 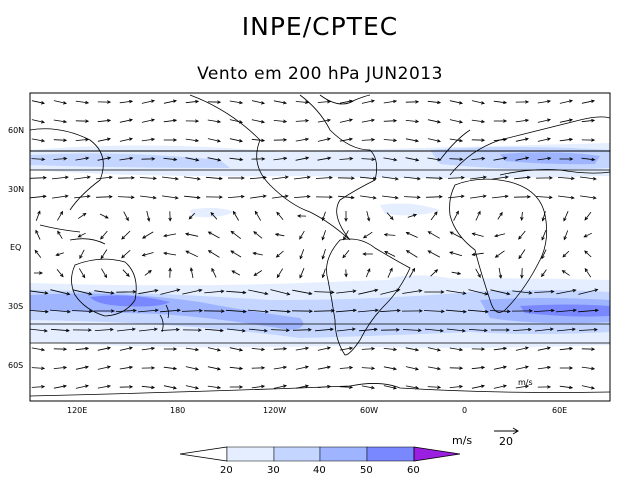 What do you see at coordinates (15, 247) in the screenshot?
I see `lat-label-eq: EQ` at bounding box center [15, 247].